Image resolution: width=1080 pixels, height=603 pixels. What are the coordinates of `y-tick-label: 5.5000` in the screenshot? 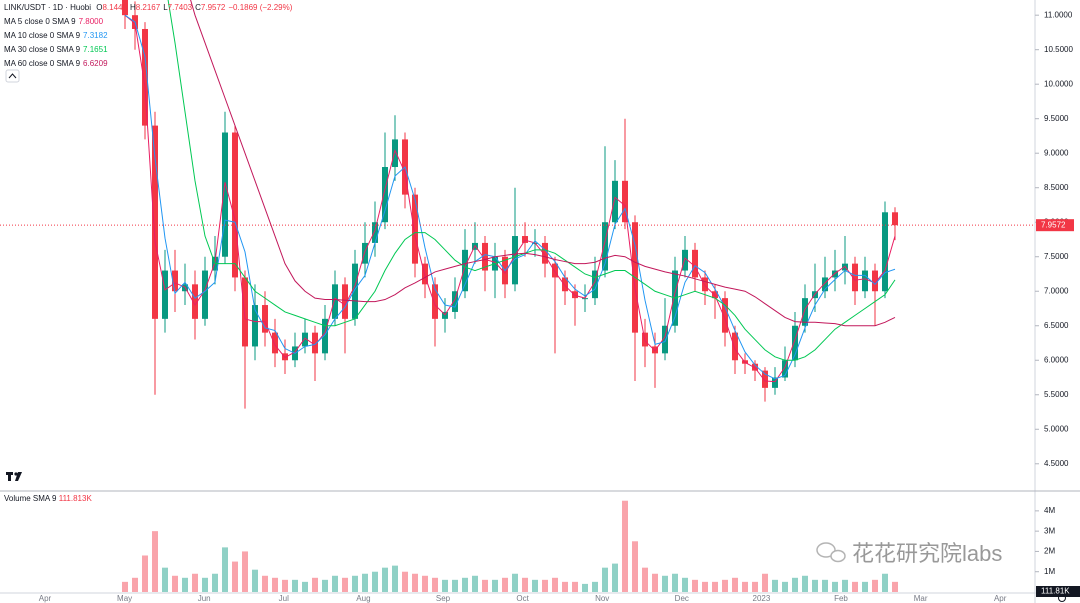 It's located at (1056, 394).